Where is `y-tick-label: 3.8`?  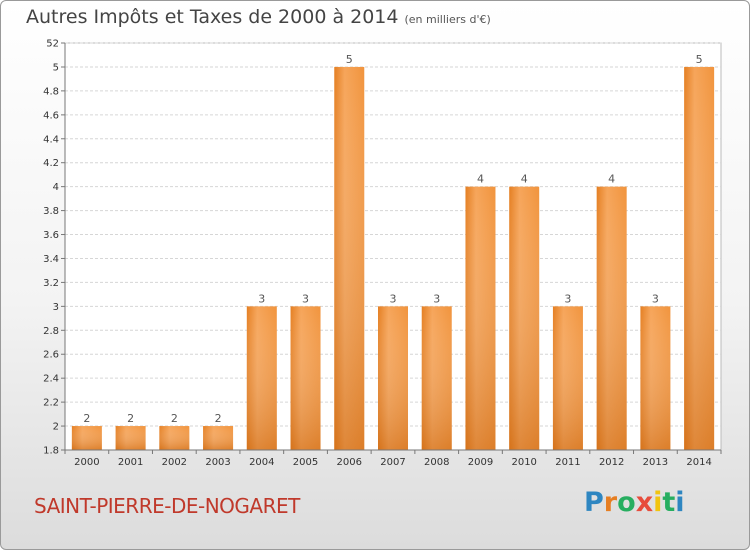 y-tick-label: 3.8 is located at coordinates (51, 211).